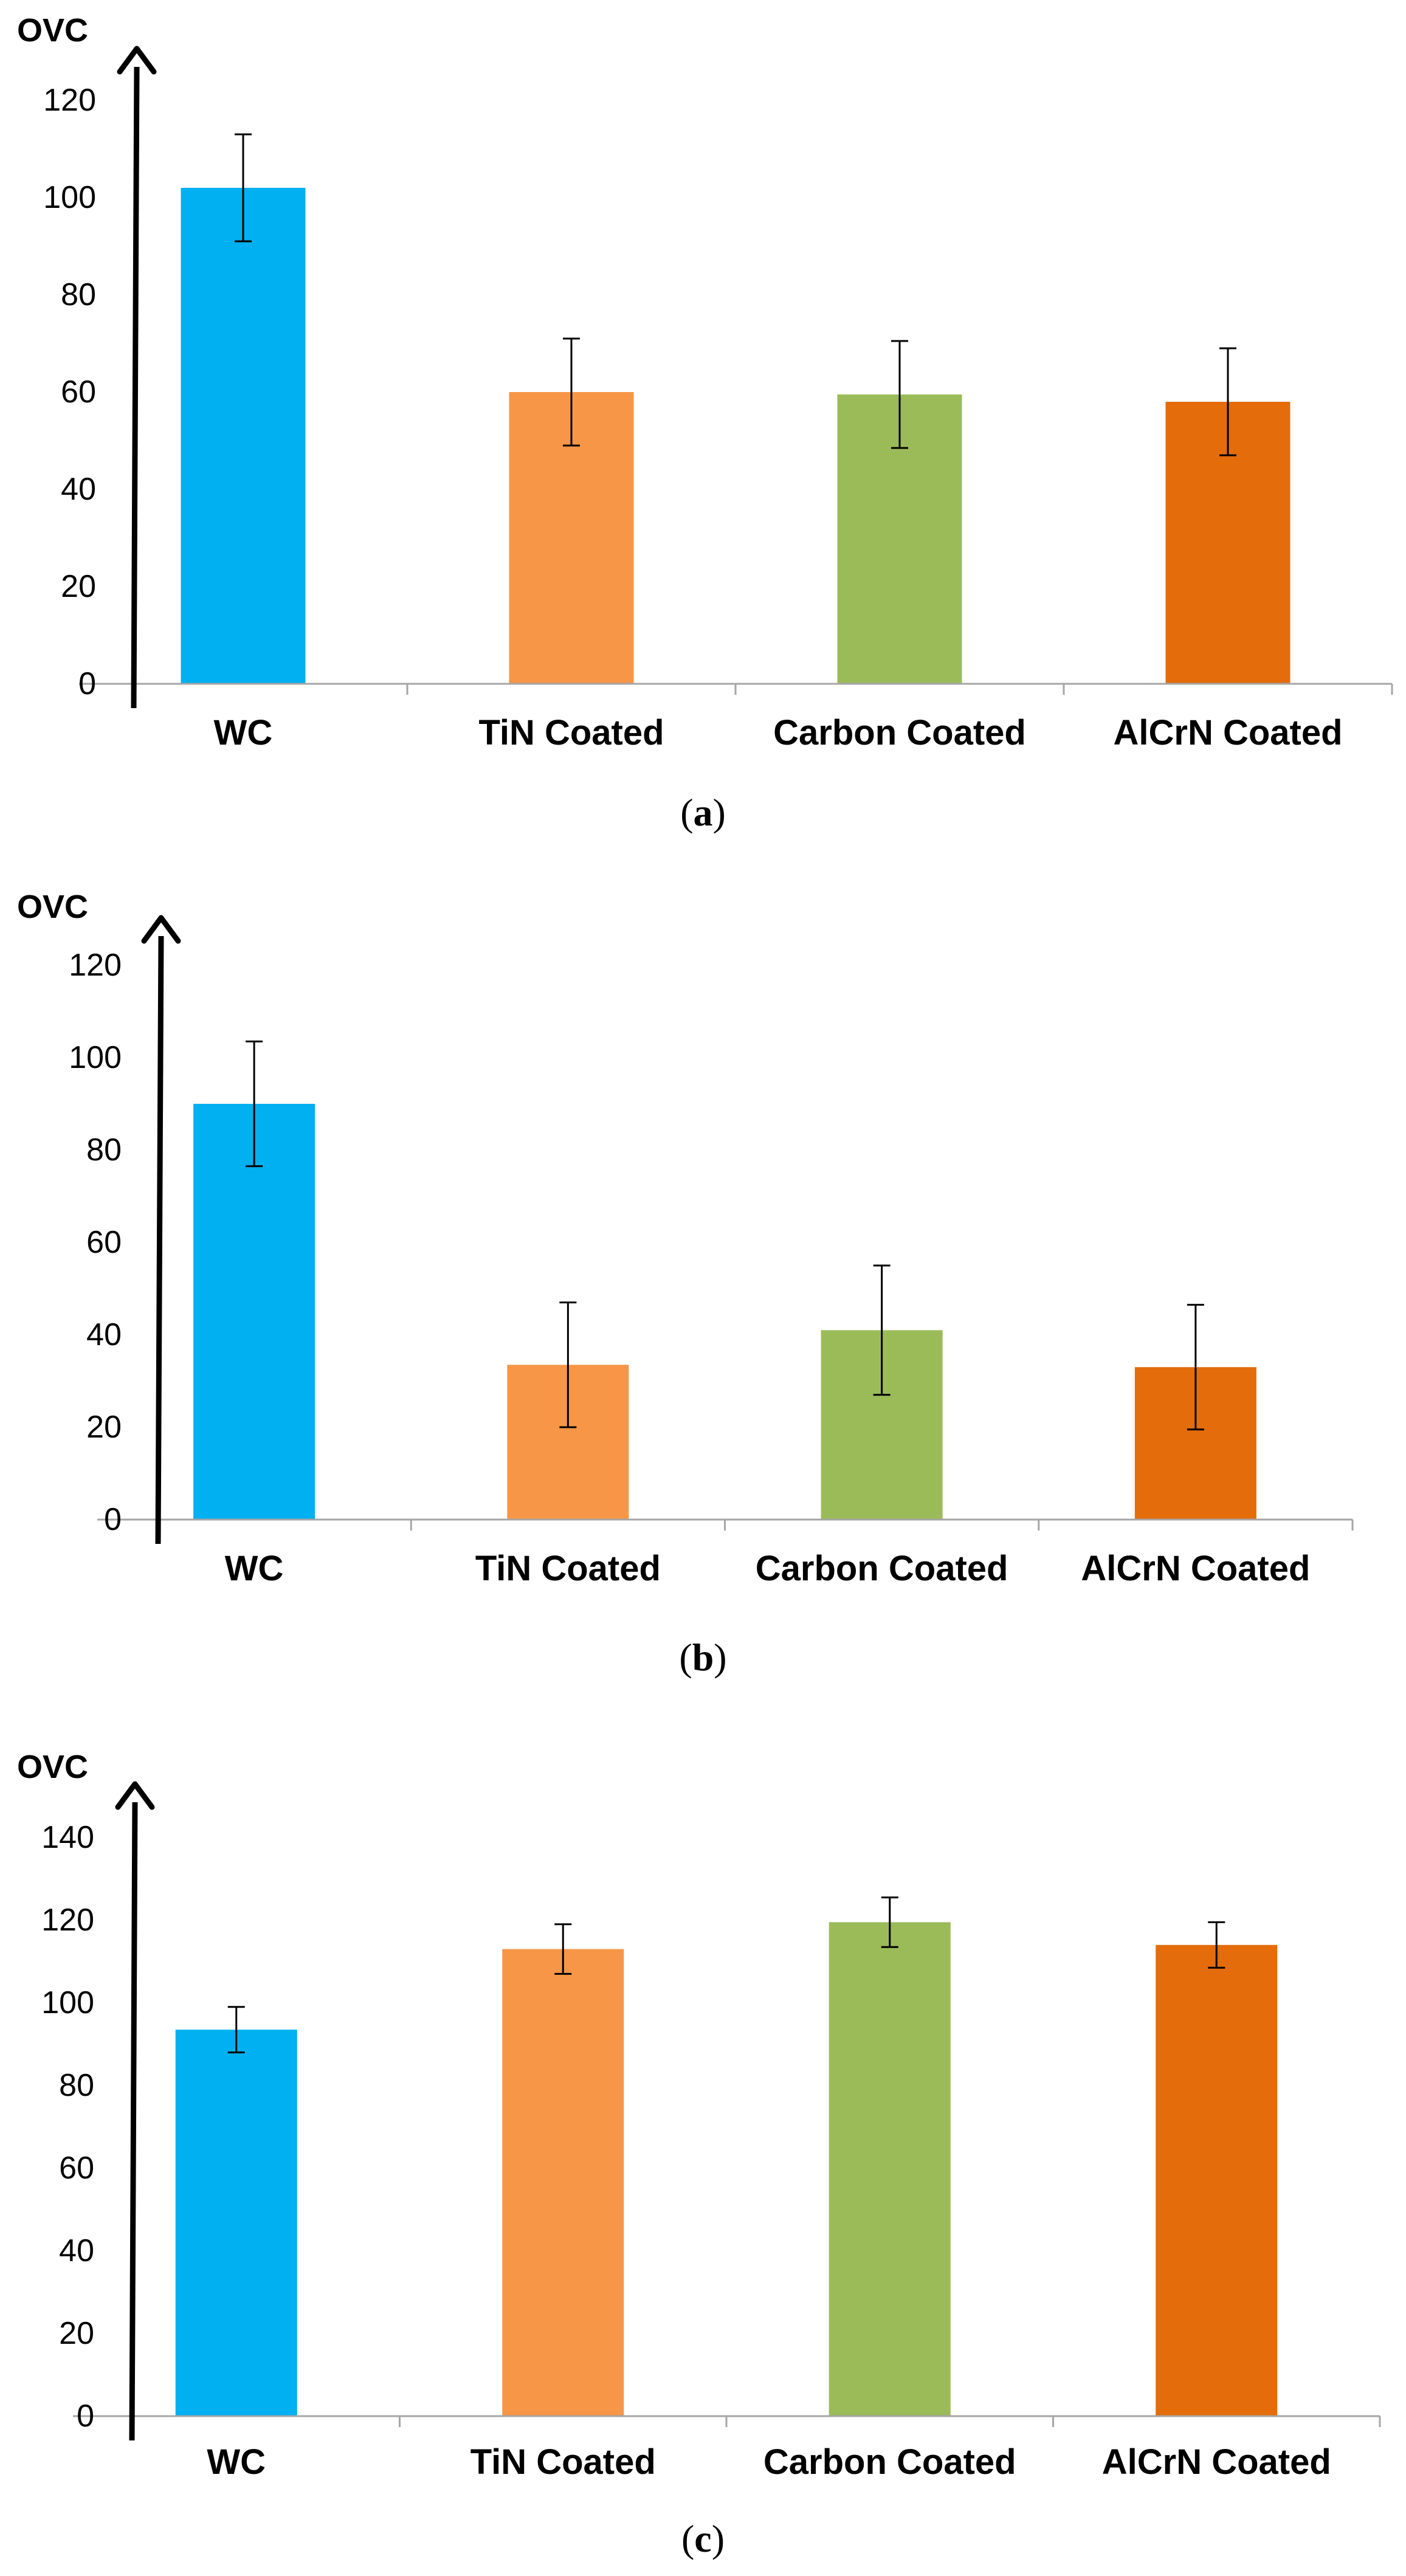  I want to click on caption-c-letter: c, so click(703, 2538).